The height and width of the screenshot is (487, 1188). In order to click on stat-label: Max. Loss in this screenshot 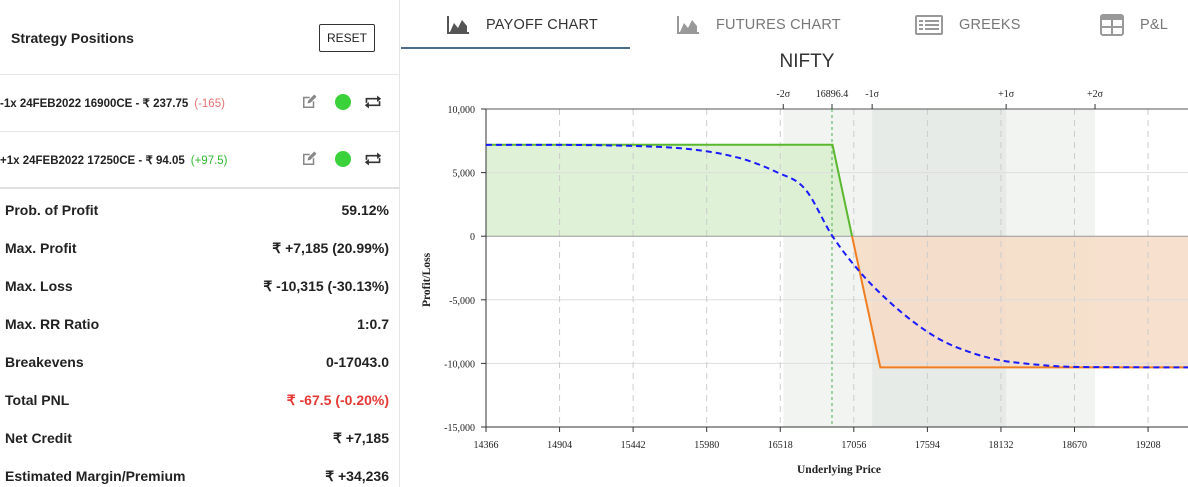, I will do `click(39, 286)`.